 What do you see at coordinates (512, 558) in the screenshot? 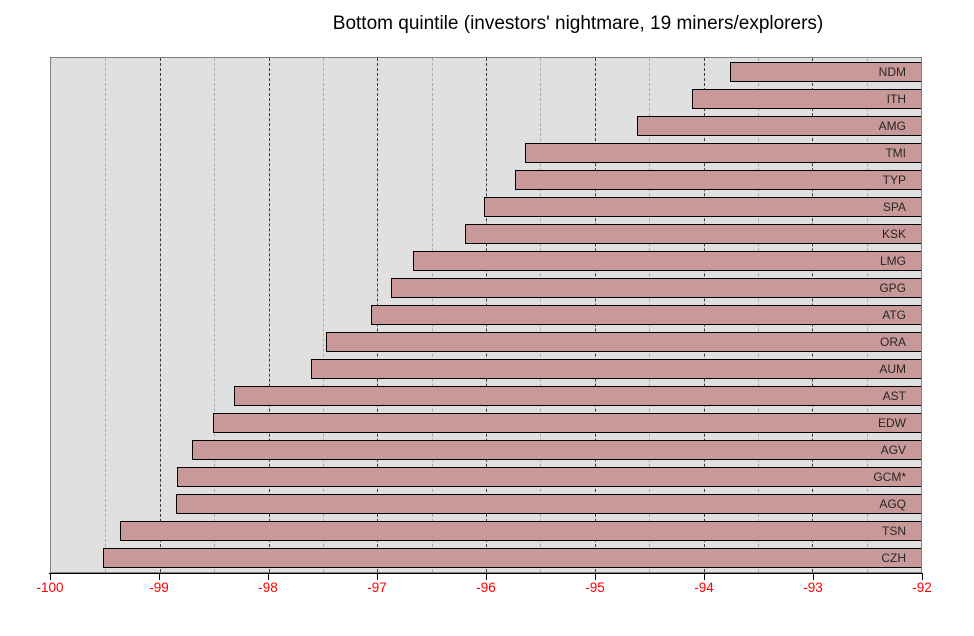
I see `bar: CZH` at bounding box center [512, 558].